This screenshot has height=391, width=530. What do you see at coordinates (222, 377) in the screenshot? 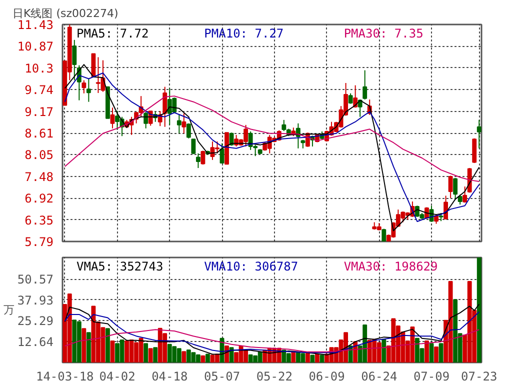
I see `x-tick-label: 05-07` at bounding box center [222, 377].